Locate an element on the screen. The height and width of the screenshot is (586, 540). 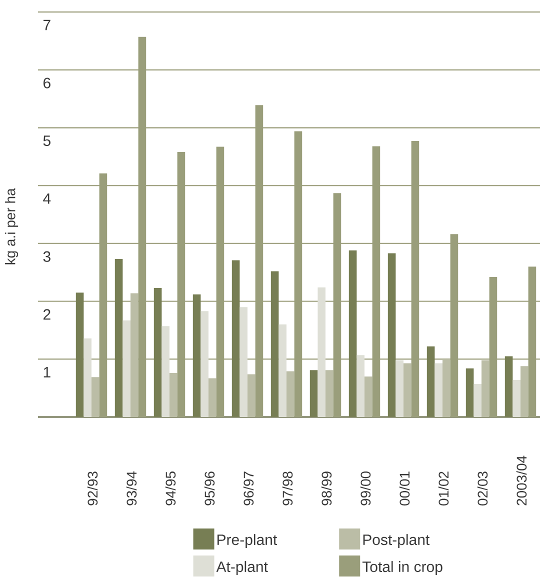
x-tick-label: 93/94 is located at coordinates (131, 488).